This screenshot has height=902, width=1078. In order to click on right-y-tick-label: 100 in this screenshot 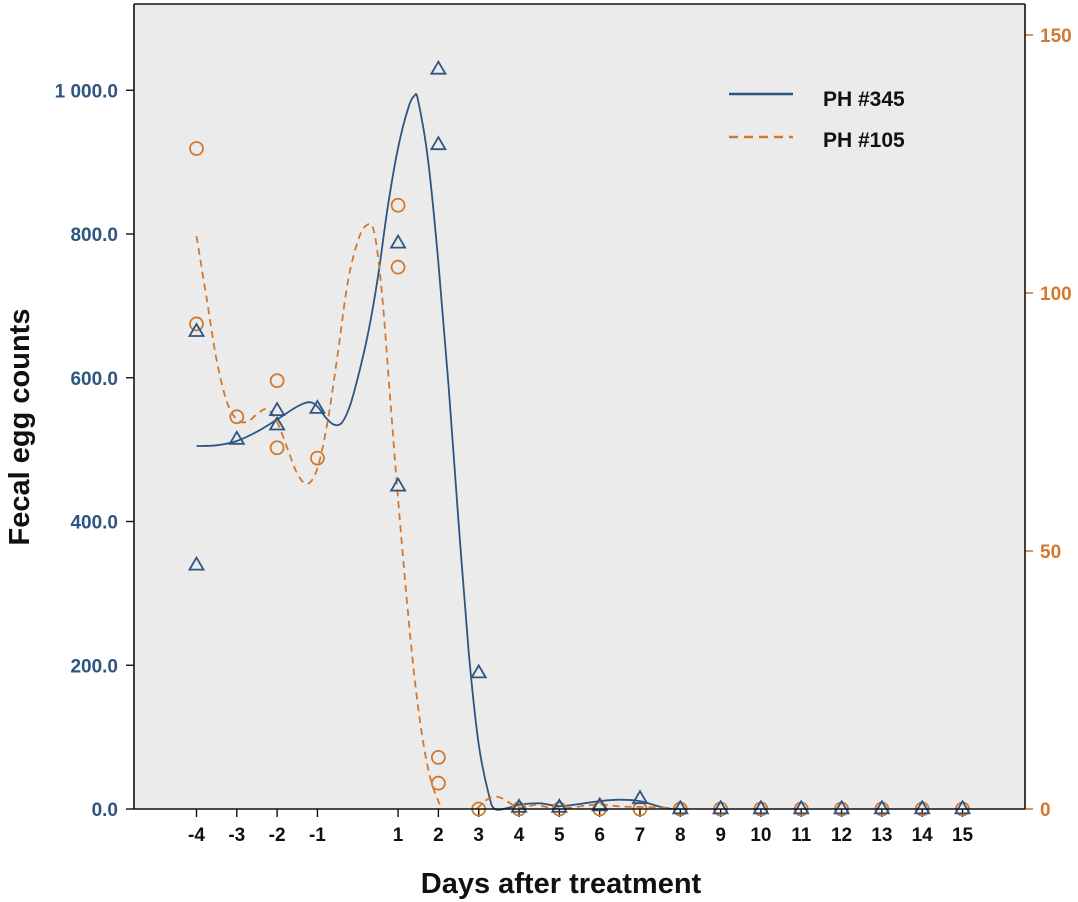, I will do `click(1056, 294)`.